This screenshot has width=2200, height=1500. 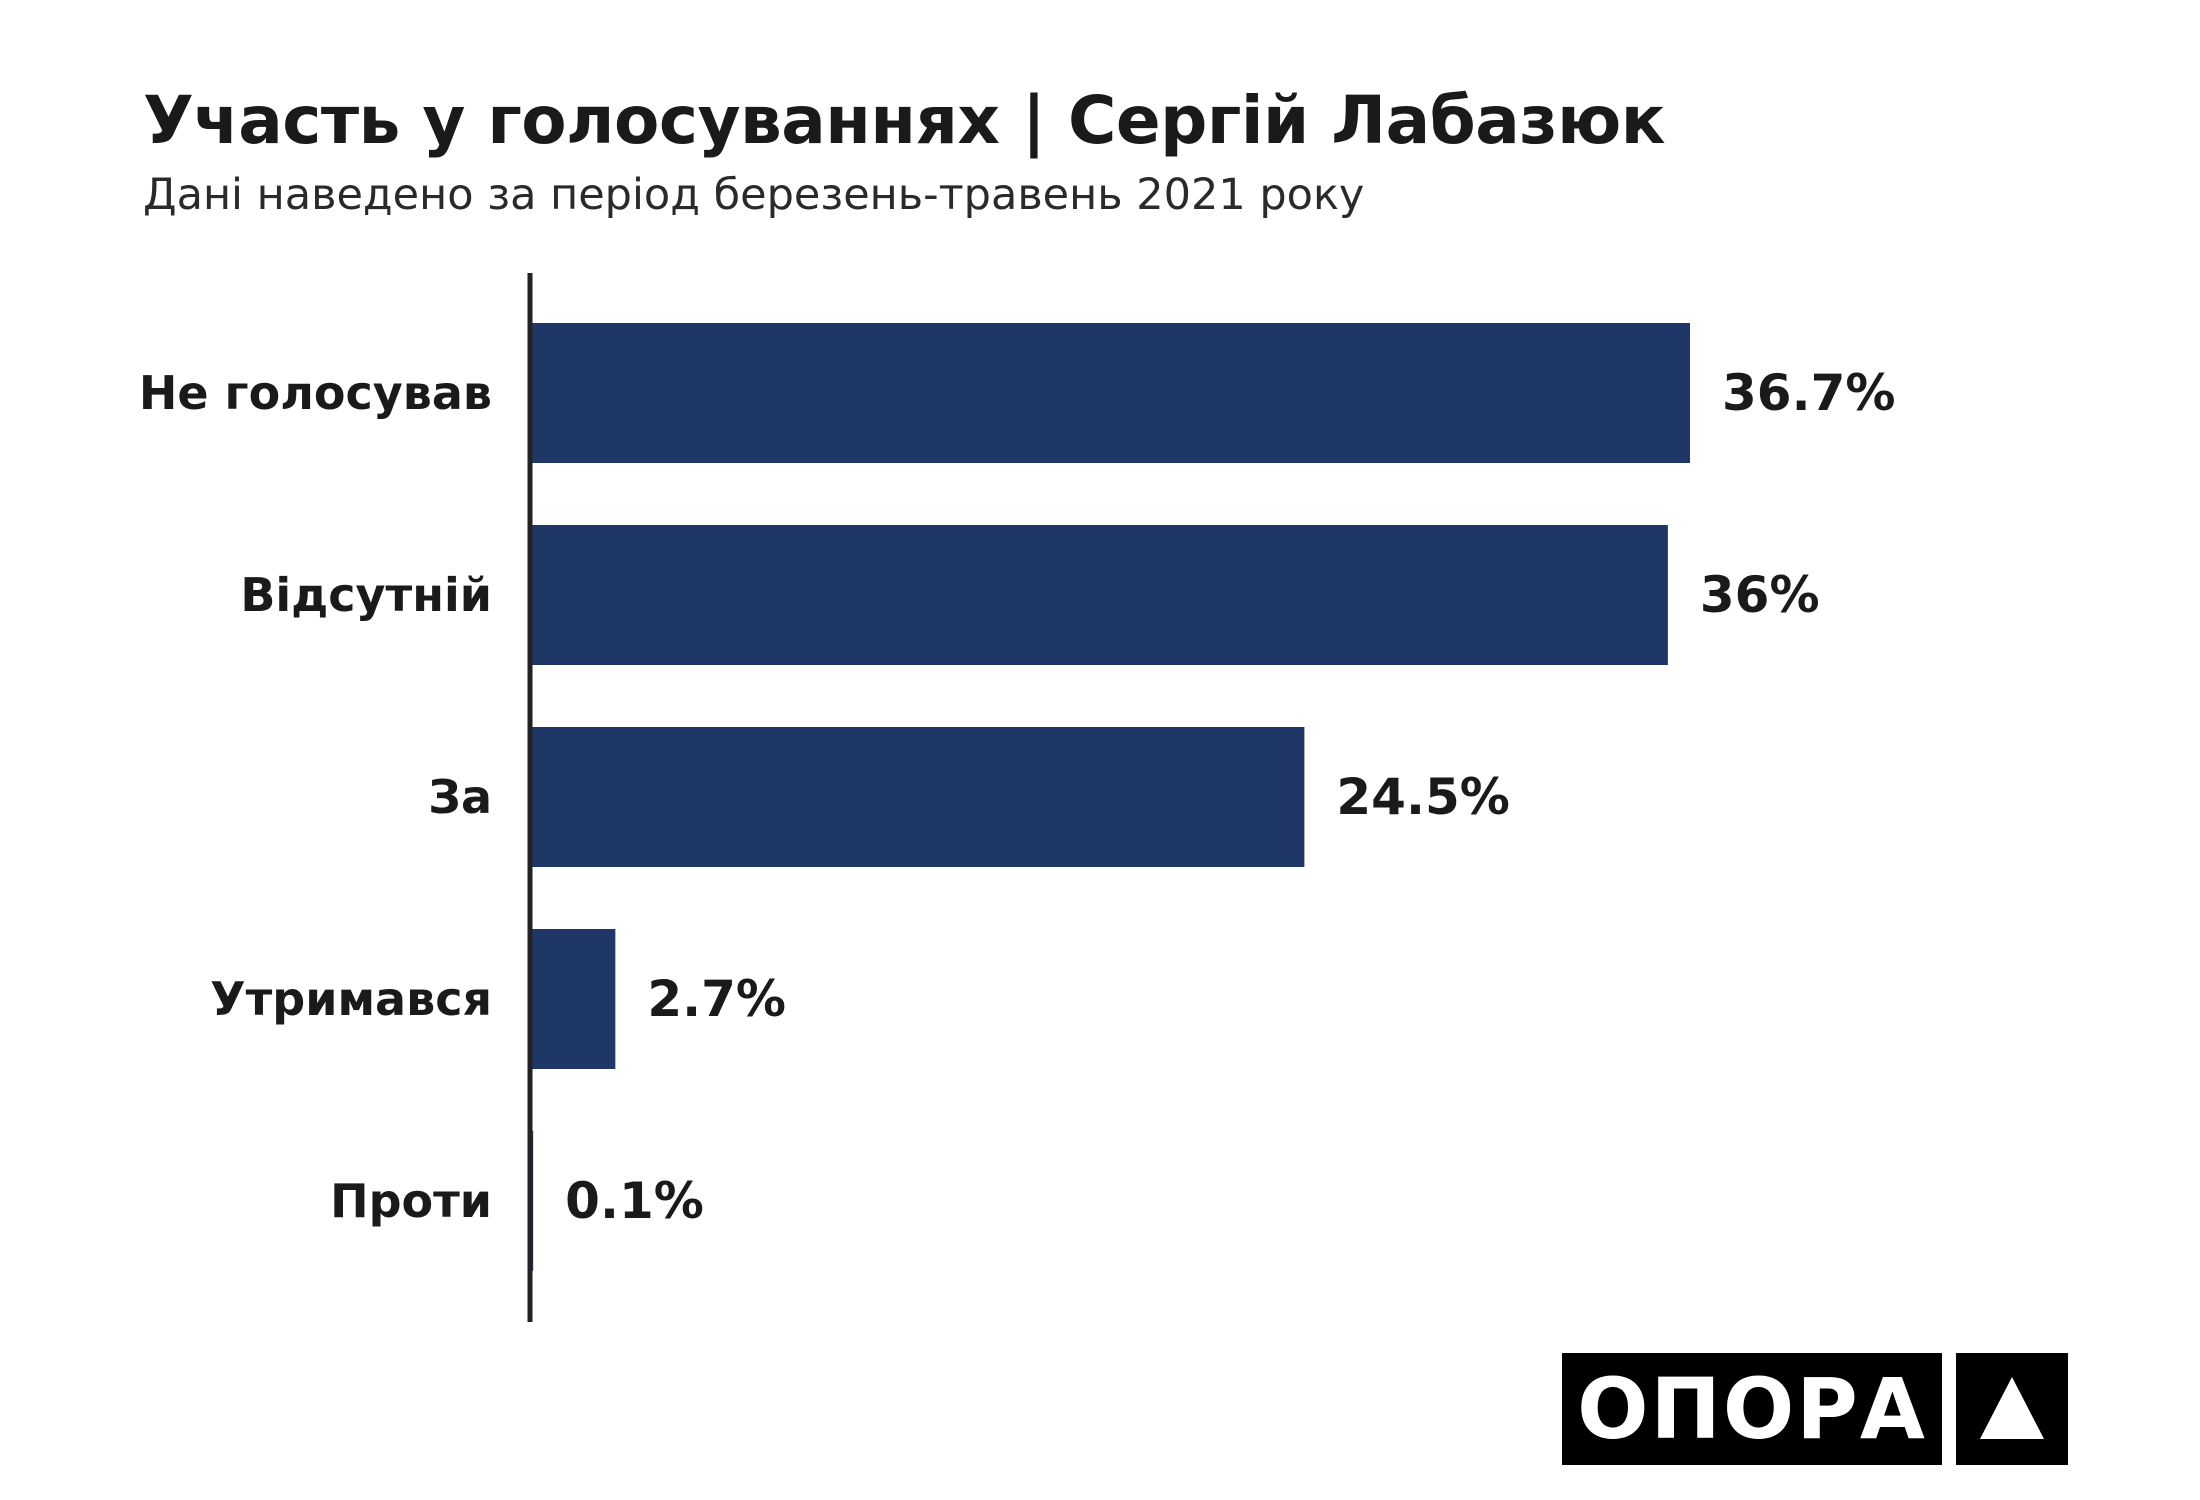 I want to click on opora-logo: ОПОРА, so click(x=1815, y=1409).